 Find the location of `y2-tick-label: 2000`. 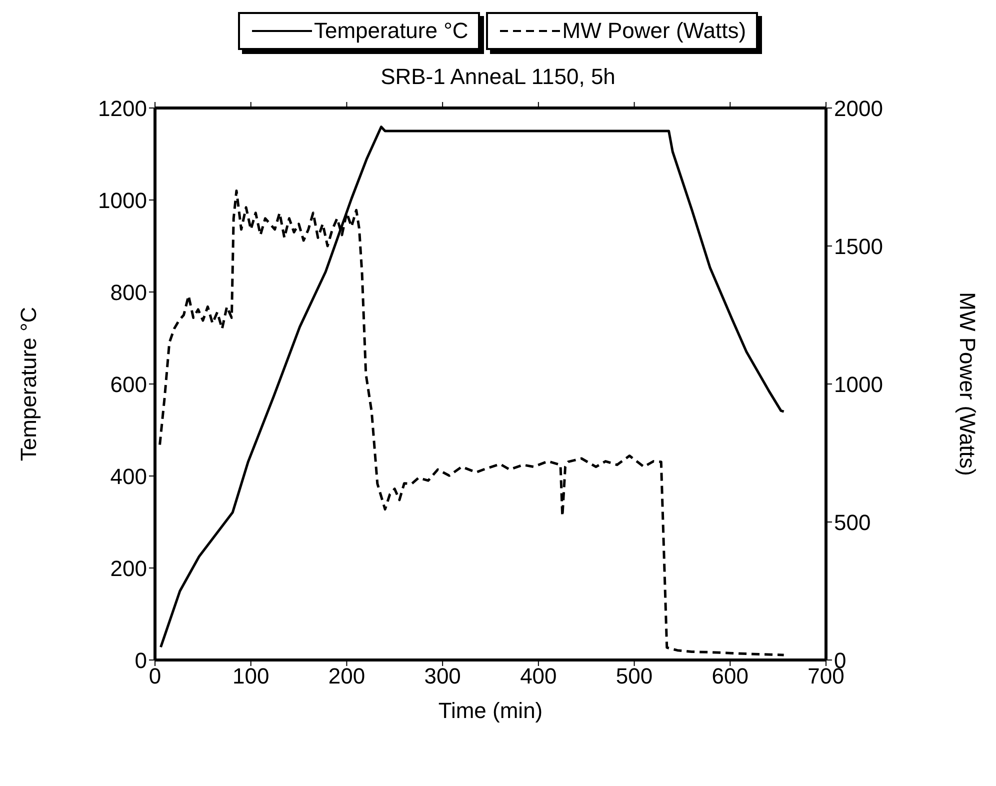

y2-tick-label: 2000 is located at coordinates (858, 108).